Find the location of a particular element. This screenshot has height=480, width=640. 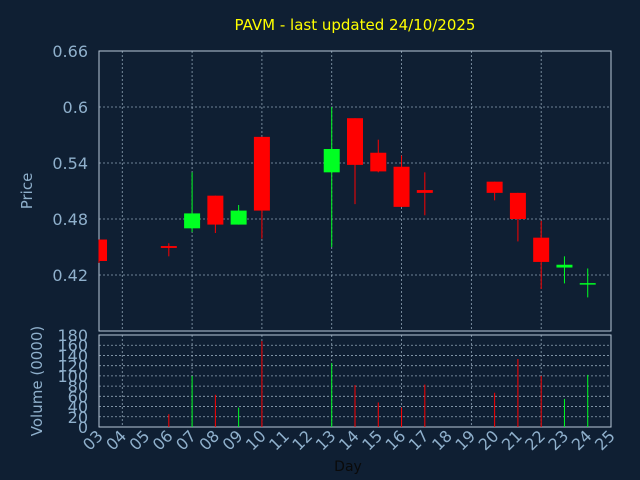

volume-tick-label: 60 is located at coordinates (78, 396).